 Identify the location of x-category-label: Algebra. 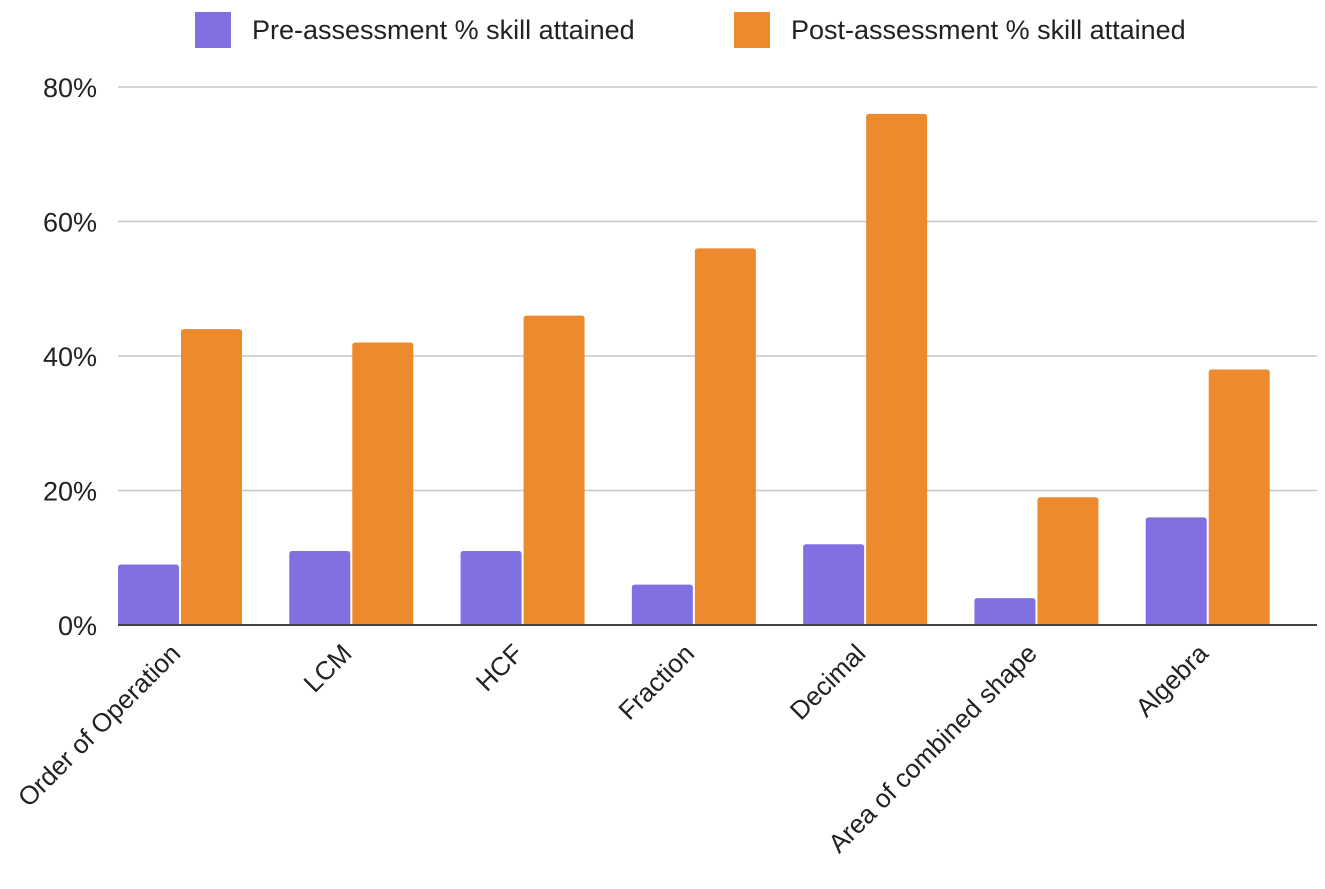
(1171, 680).